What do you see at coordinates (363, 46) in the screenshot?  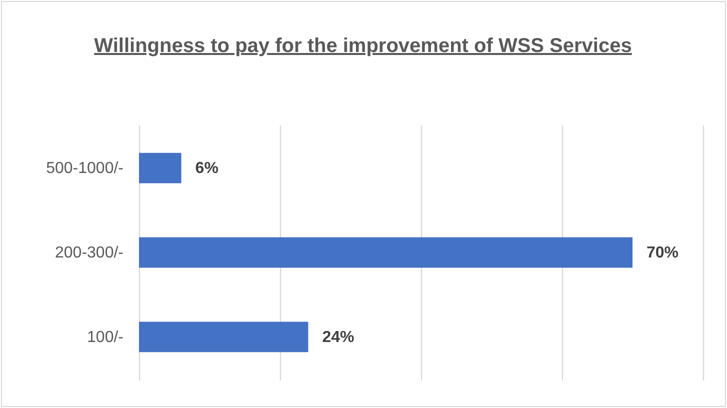 I see `chart-title: Willingness to pay for the improvement of WSS Services` at bounding box center [363, 46].